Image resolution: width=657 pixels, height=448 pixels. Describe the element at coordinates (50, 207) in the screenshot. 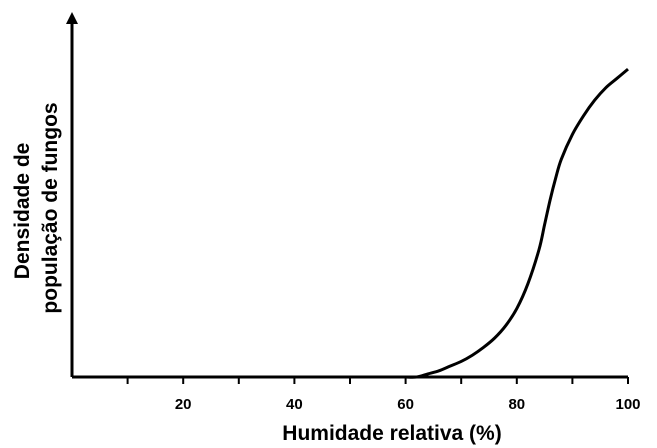

I see `y-axis-title-line-2: população de fungos` at that location.